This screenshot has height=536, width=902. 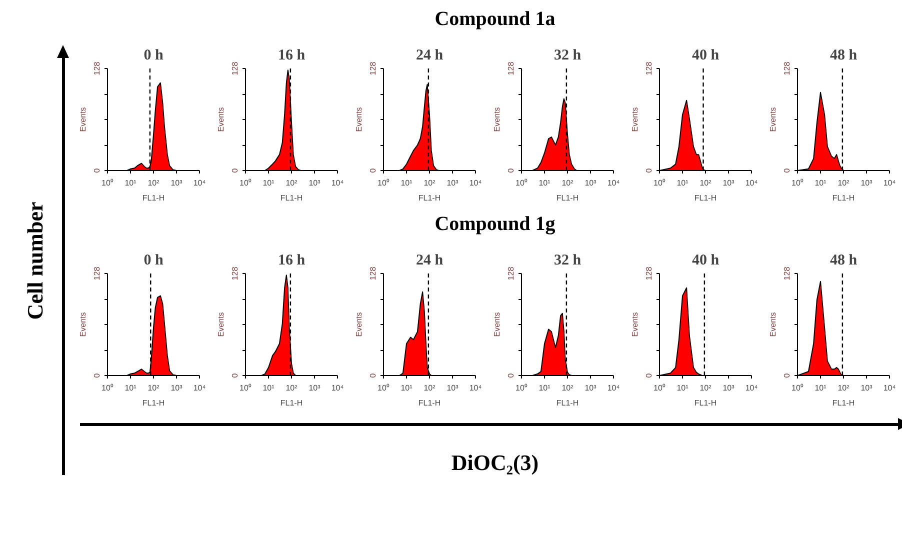 I want to click on text: DiOC₂(3), so click(x=495, y=463).